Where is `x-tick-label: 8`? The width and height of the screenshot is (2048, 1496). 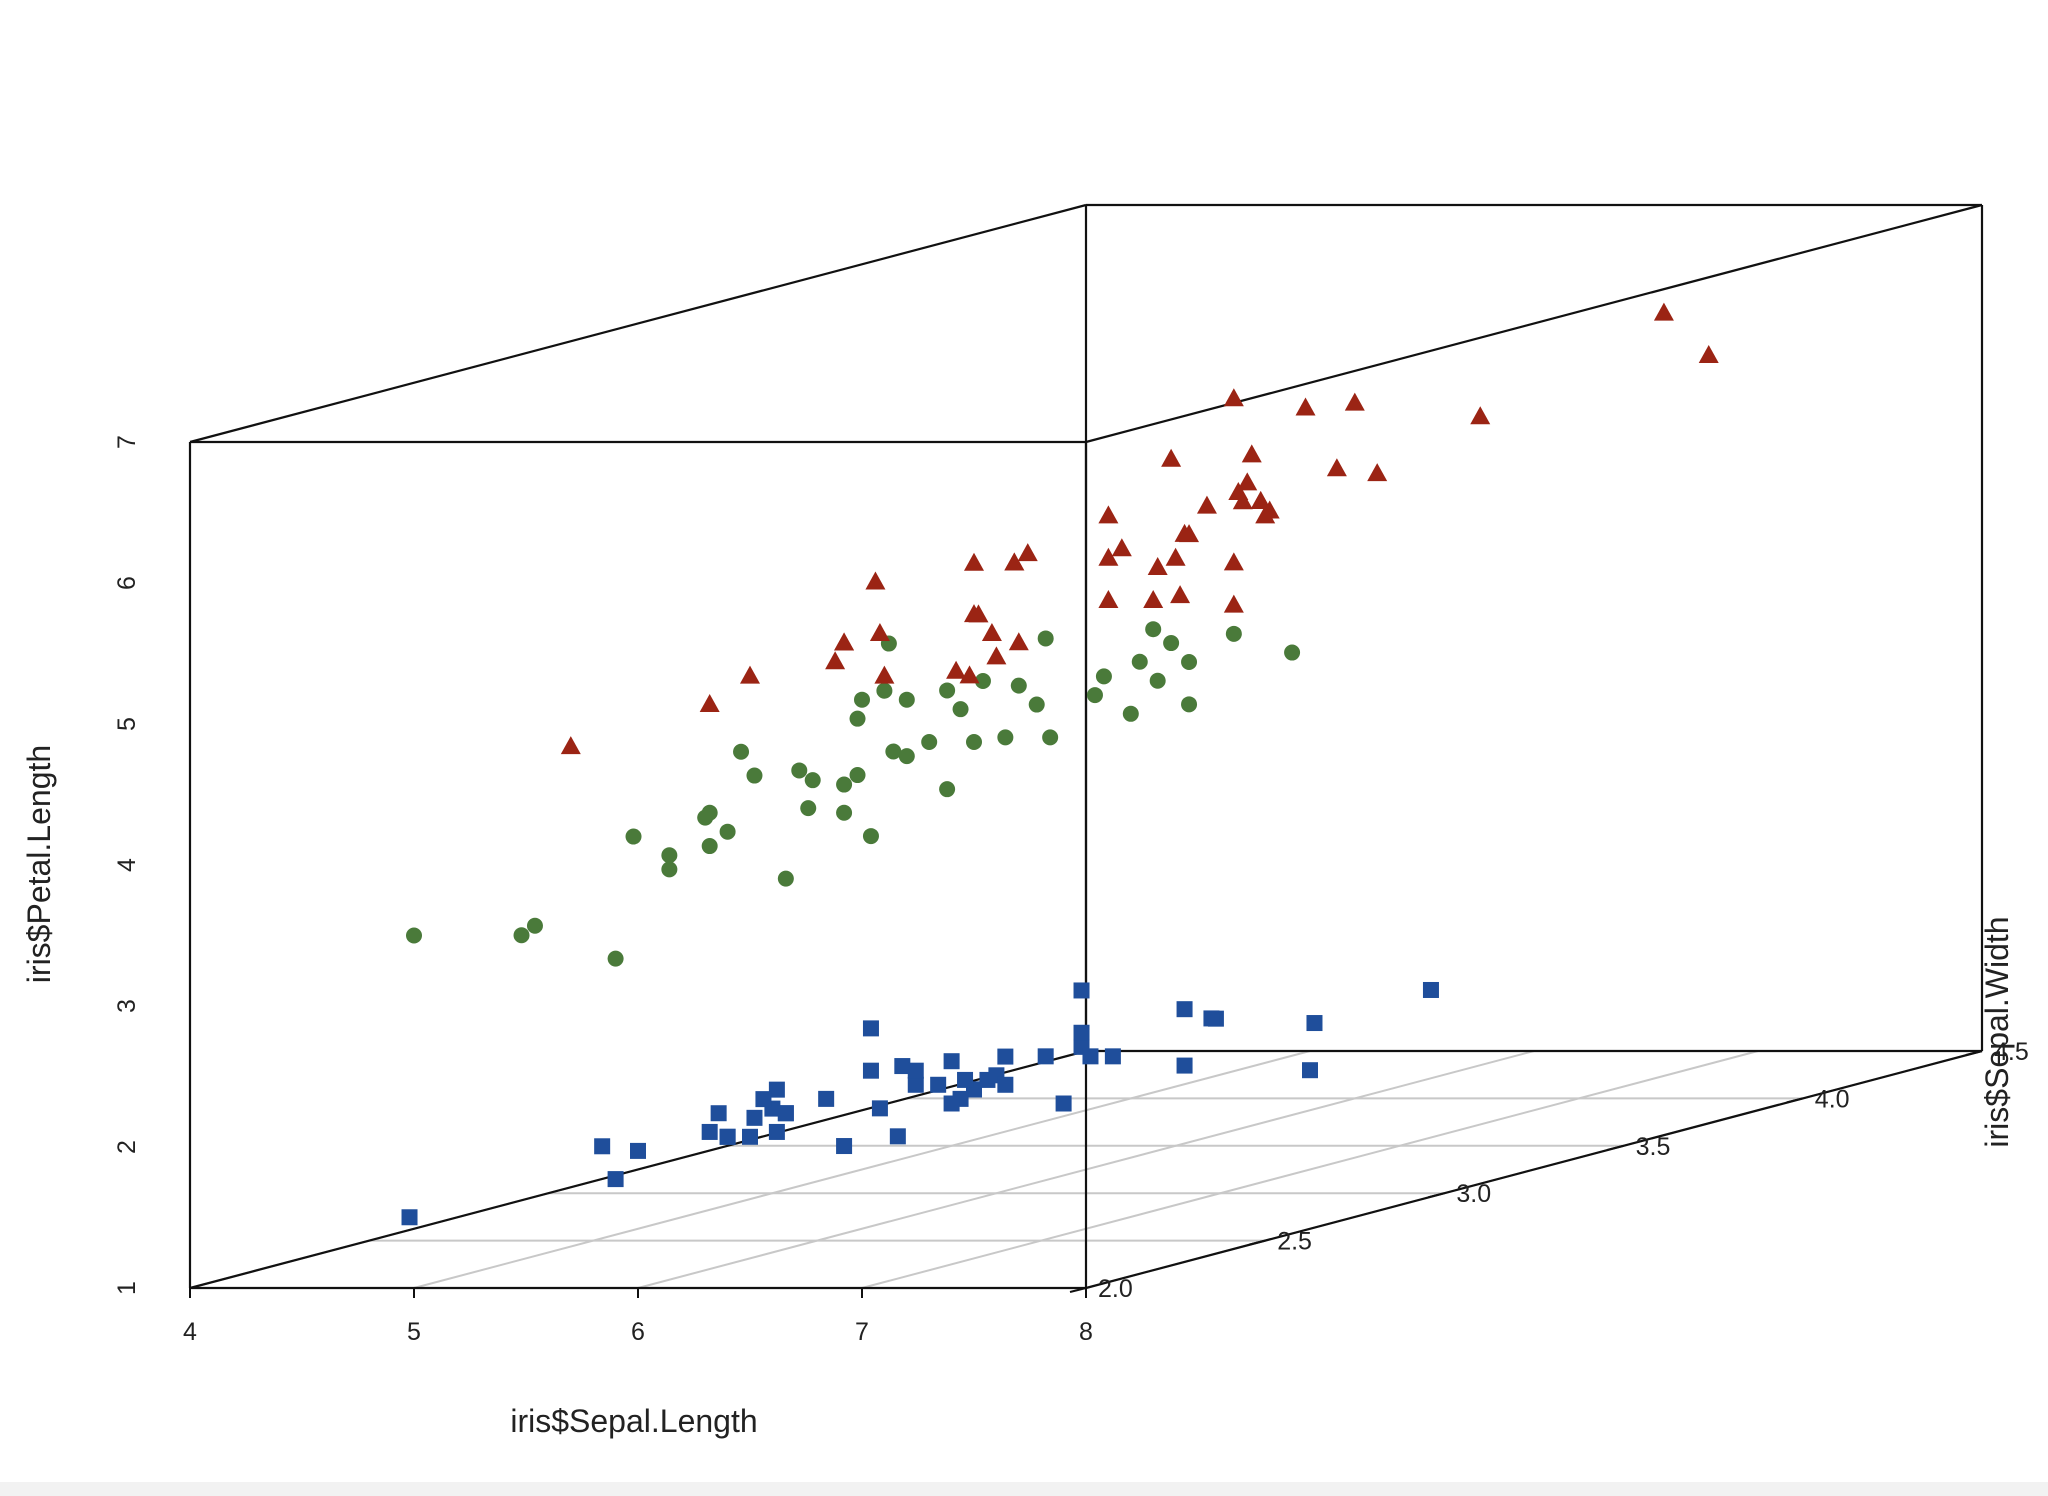
x-tick-label: 8 is located at coordinates (1086, 1332).